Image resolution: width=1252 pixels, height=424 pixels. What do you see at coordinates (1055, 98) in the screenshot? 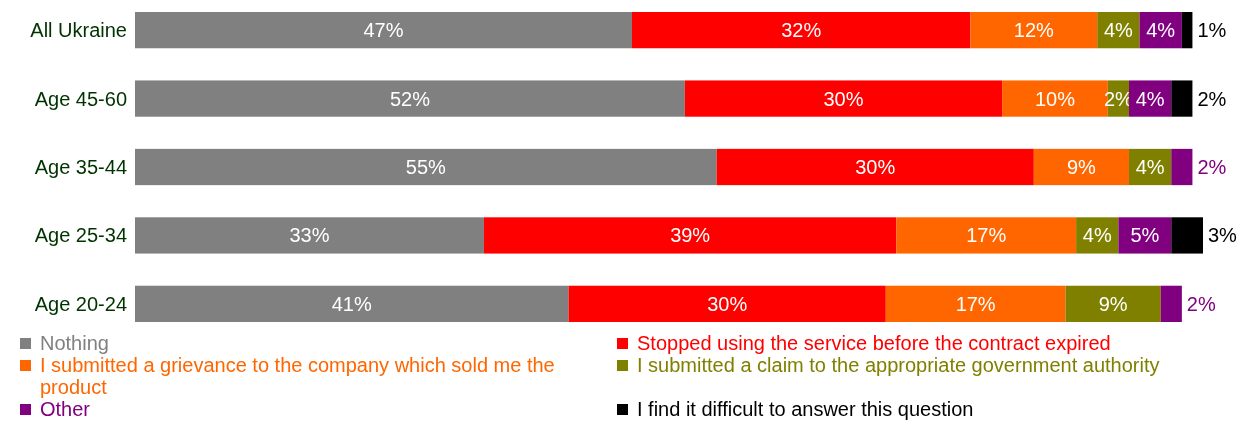
I see `data-label: 10%` at bounding box center [1055, 98].